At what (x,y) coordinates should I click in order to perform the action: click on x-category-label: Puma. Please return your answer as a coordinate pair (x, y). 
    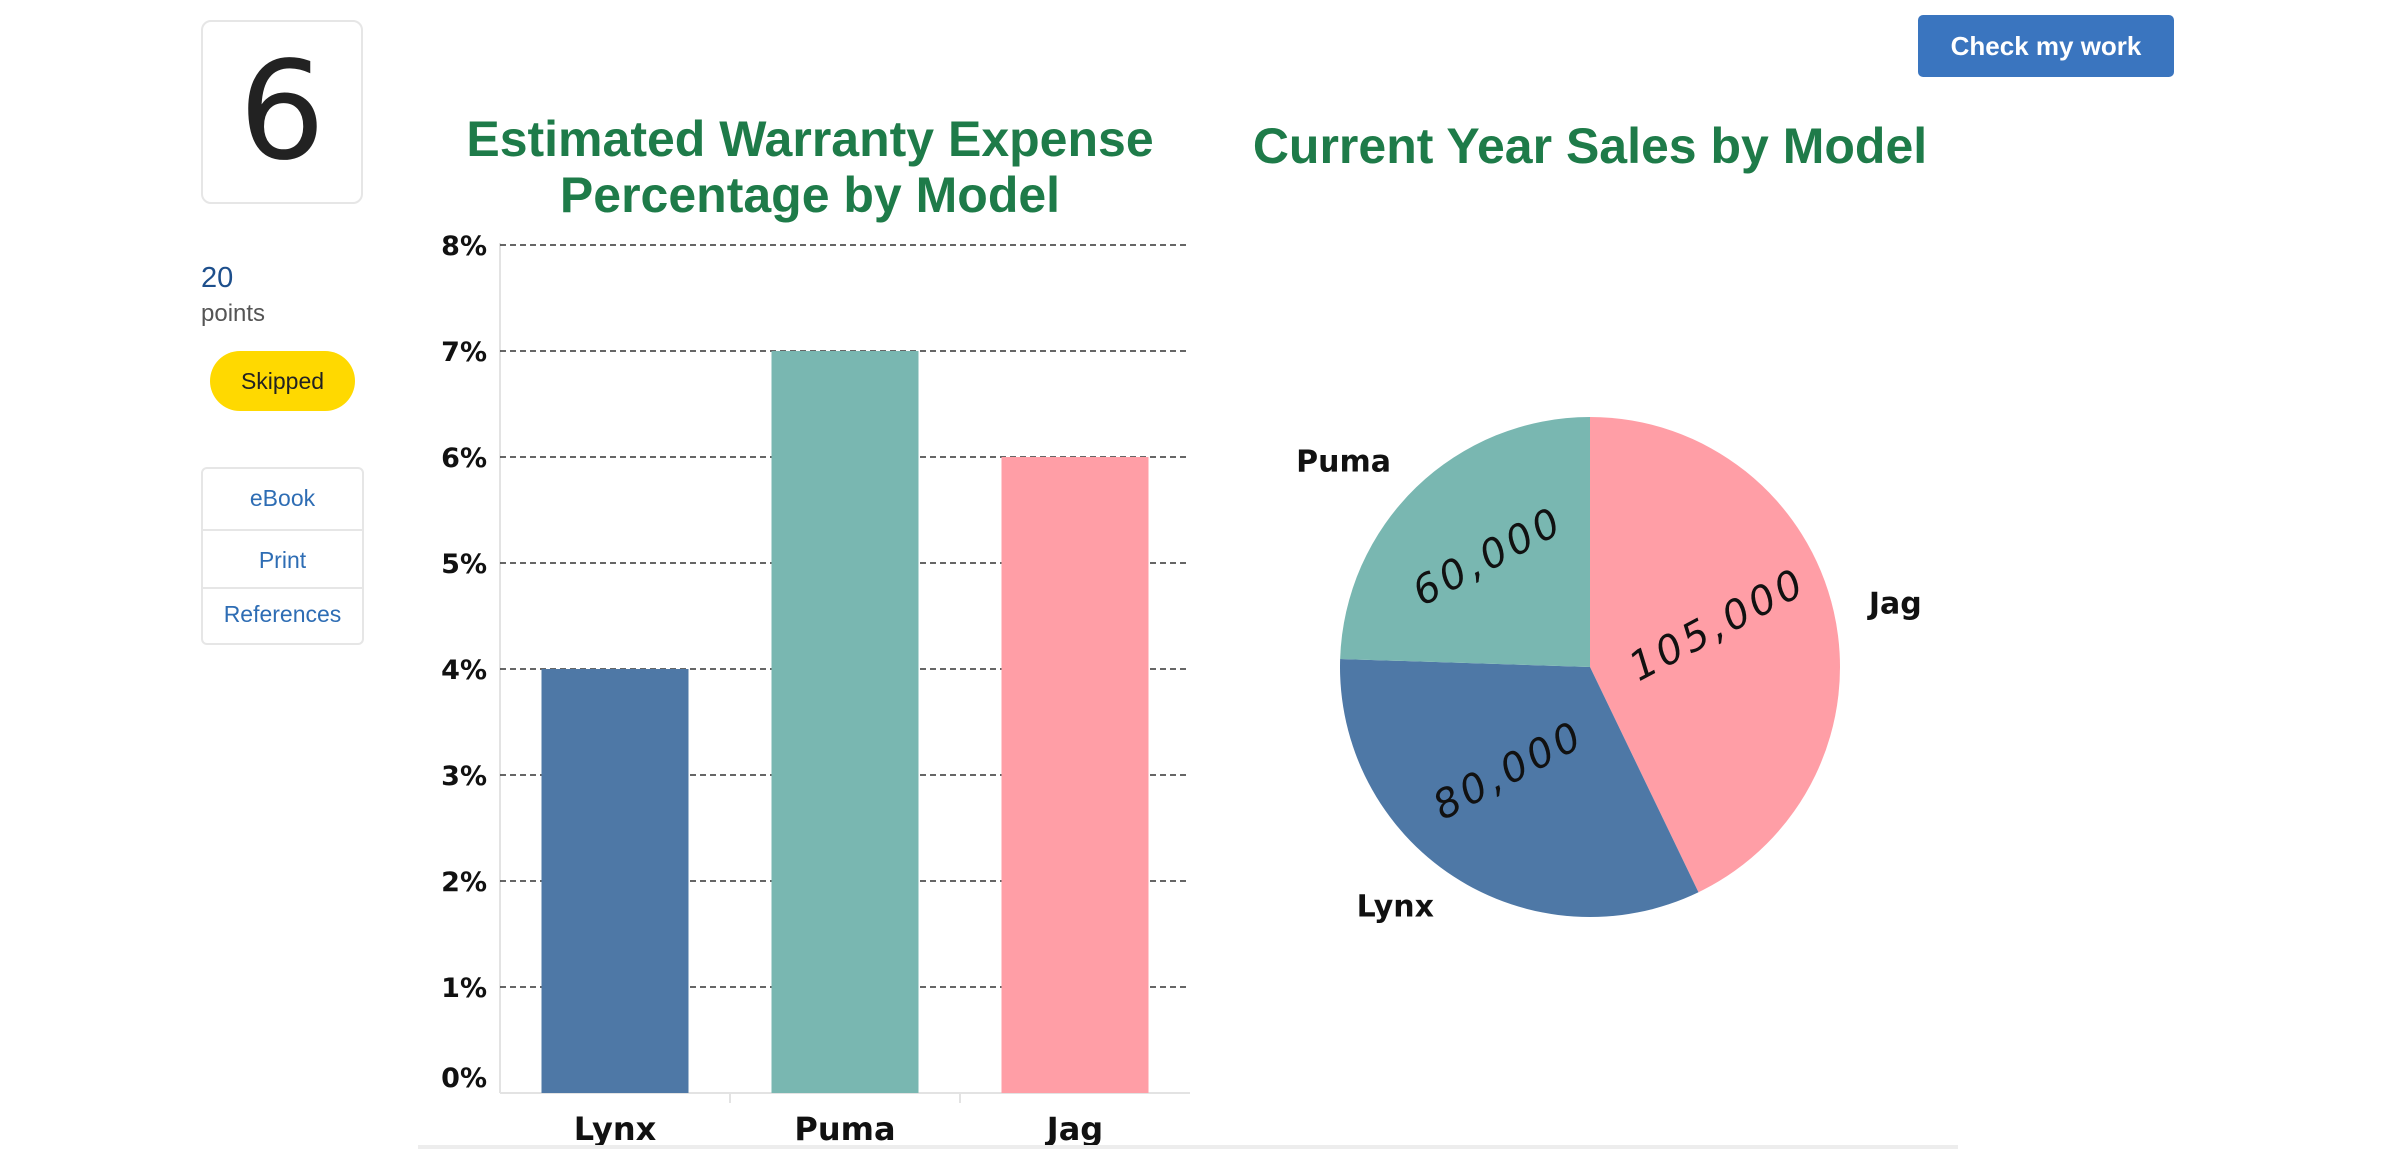
    Looking at the image, I should click on (844, 1129).